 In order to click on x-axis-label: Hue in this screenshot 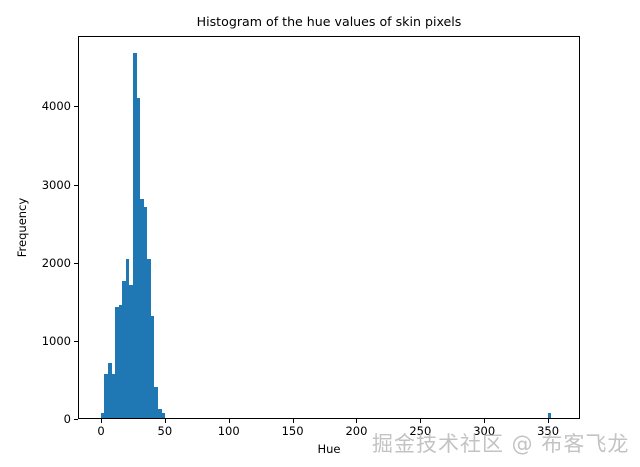, I will do `click(329, 449)`.